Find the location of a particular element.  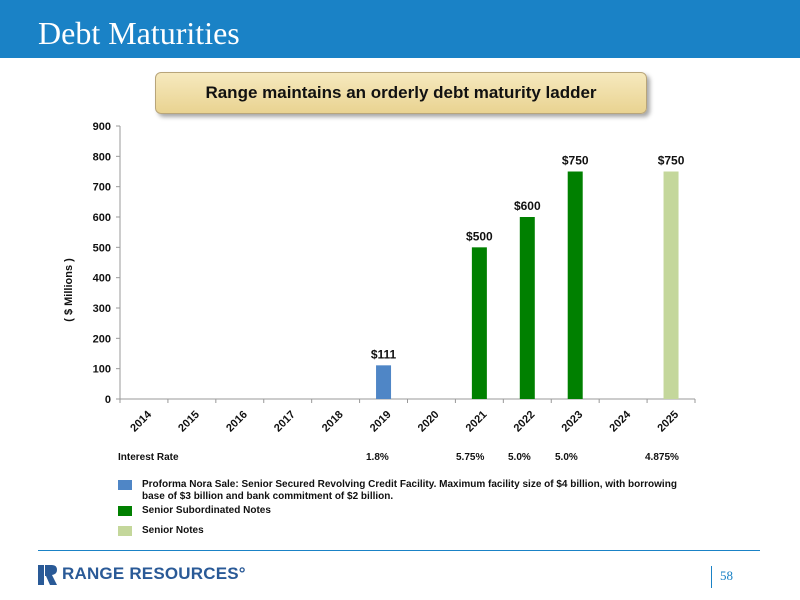

y-tick-label: 700 is located at coordinates (102, 188).